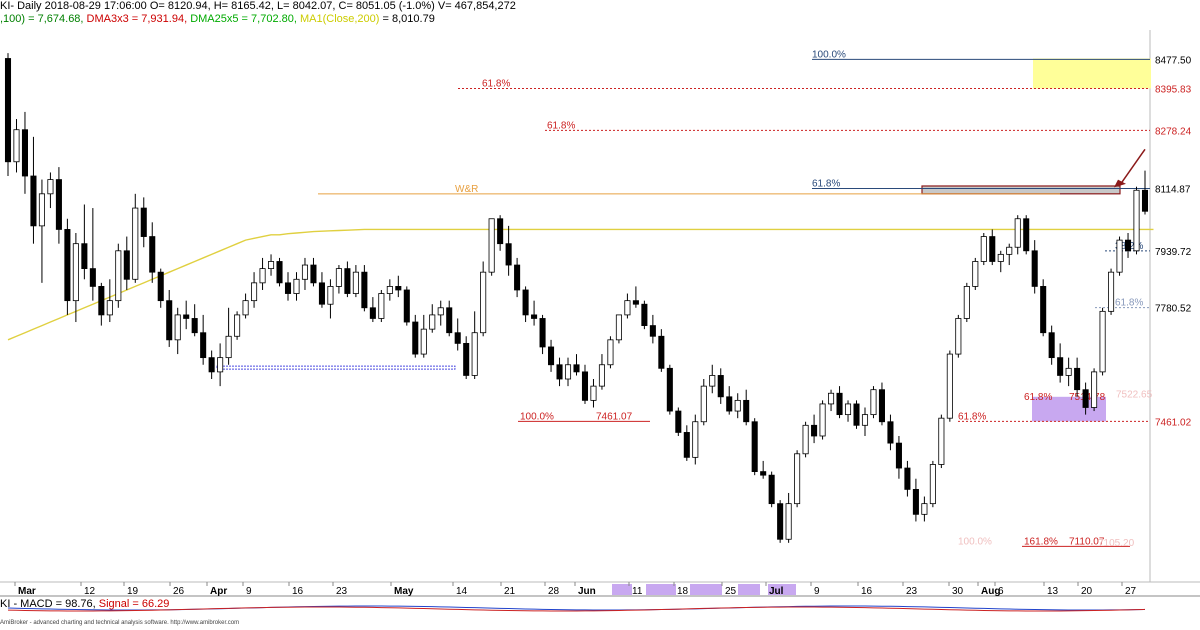 The image size is (1200, 630). Describe the element at coordinates (218, 591) in the screenshot. I see `x-tick-label: Apr` at that location.